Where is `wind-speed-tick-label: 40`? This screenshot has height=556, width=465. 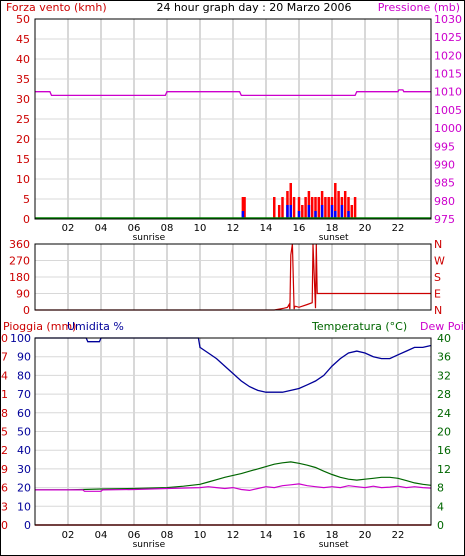 wind-speed-tick-label: 40 is located at coordinates (23, 59).